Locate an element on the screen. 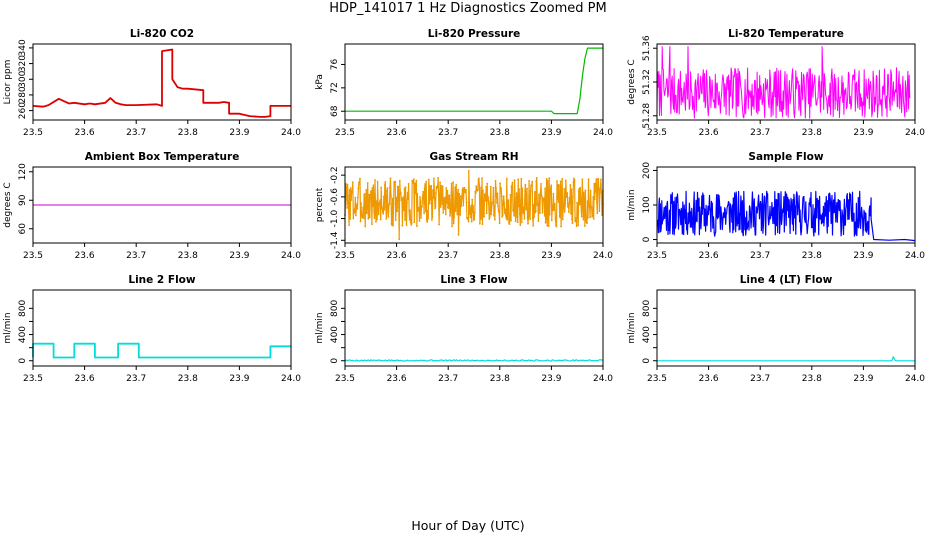 The height and width of the screenshot is (540, 936). y-tick-label: 320 is located at coordinates (23, 63).